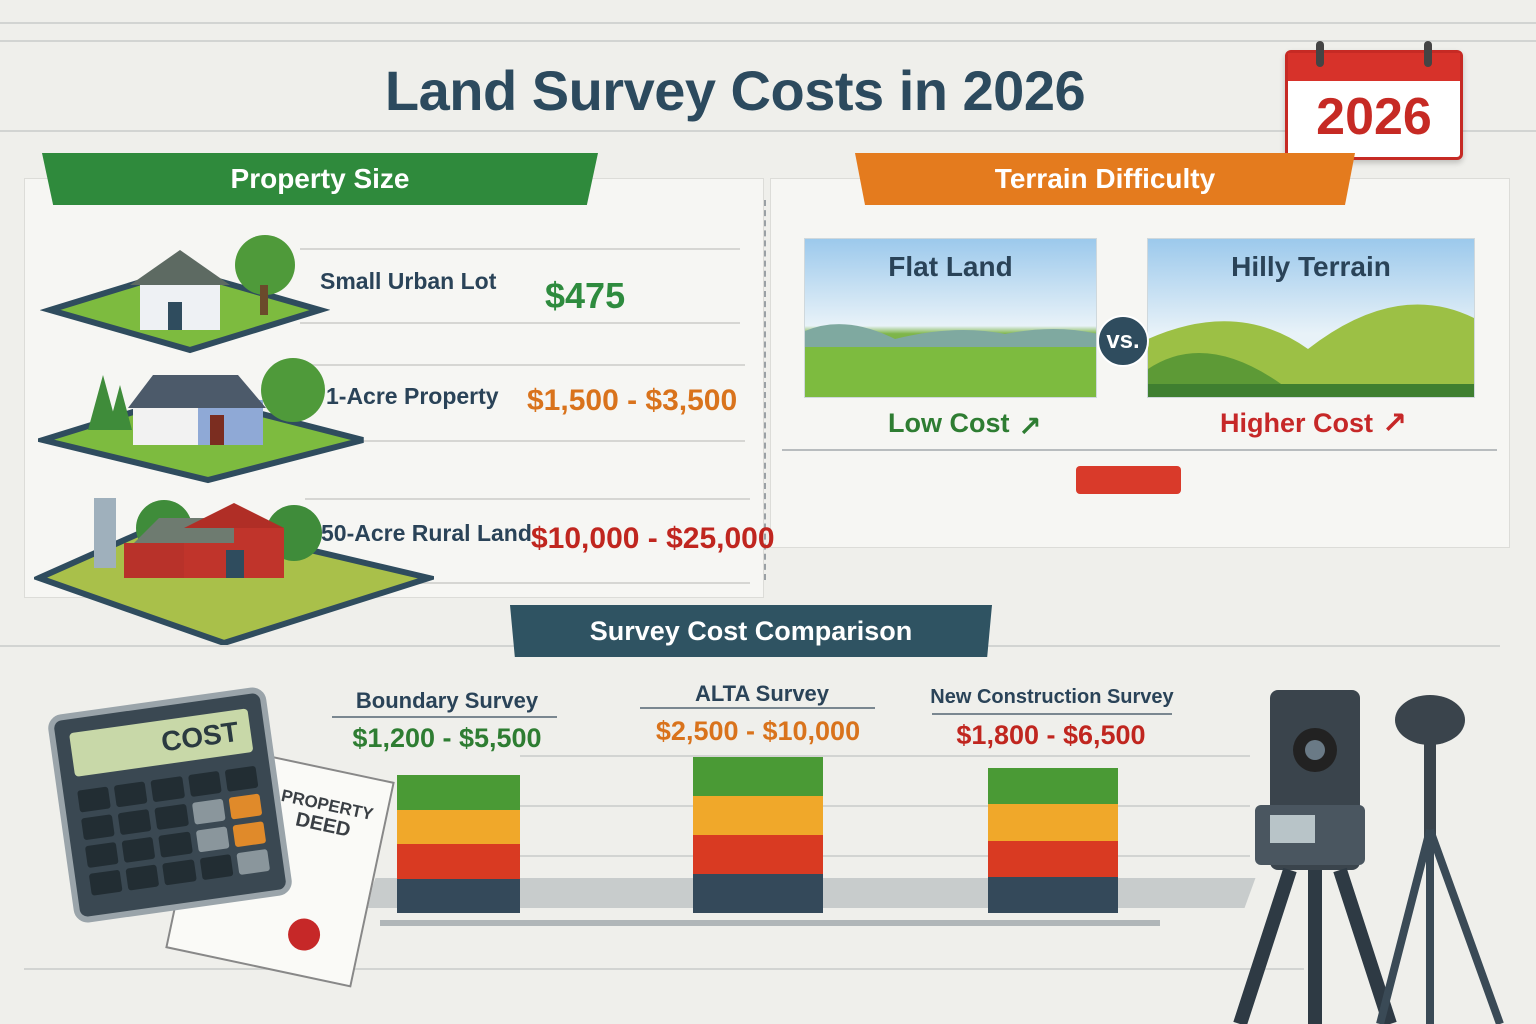 Image resolution: width=1536 pixels, height=1024 pixels. Describe the element at coordinates (632, 400) in the screenshot. I see `price-1-acre: $1,500 - $3,500` at that location.